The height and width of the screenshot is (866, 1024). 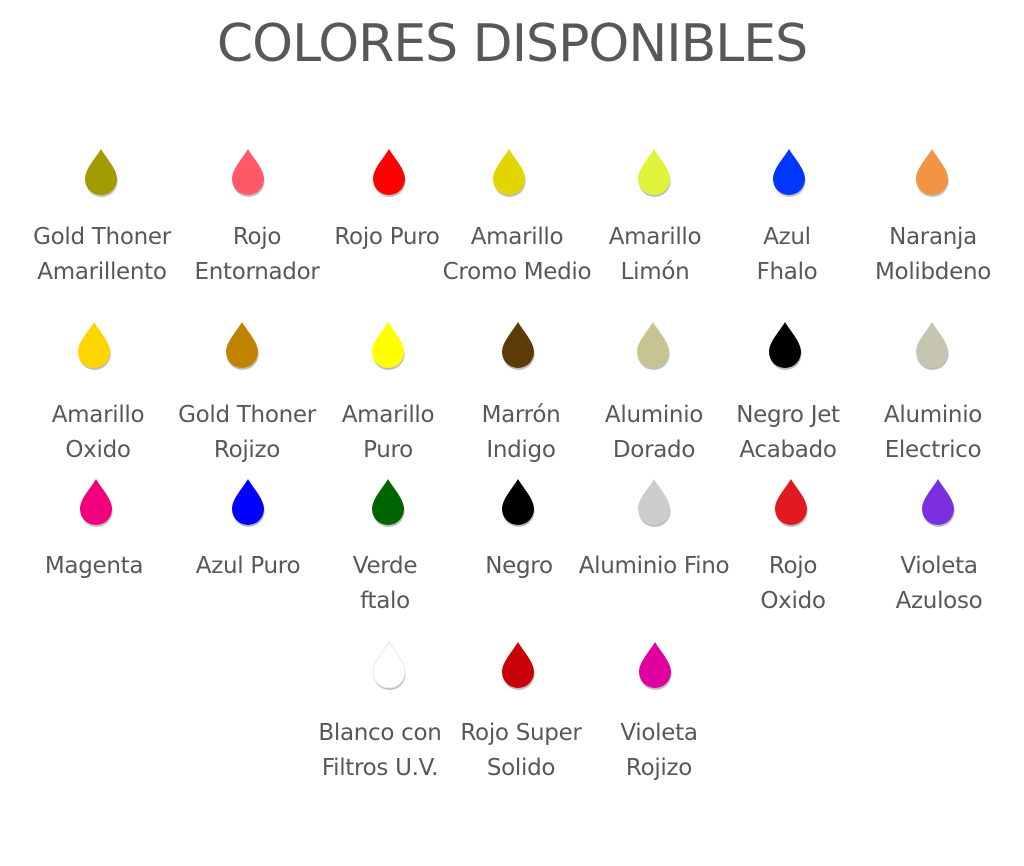 I want to click on color-name-line: Negro, so click(x=519, y=566).